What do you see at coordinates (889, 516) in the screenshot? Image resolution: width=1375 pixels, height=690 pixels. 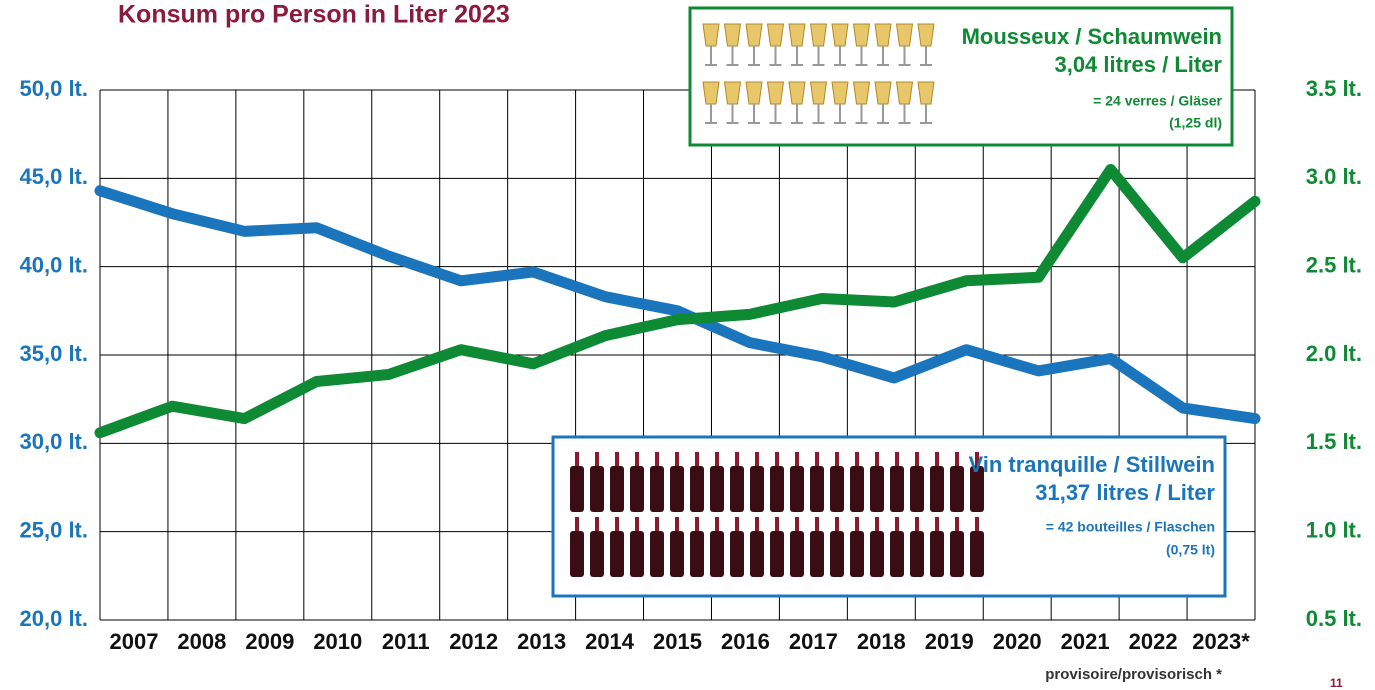 I see `info-box` at bounding box center [889, 516].